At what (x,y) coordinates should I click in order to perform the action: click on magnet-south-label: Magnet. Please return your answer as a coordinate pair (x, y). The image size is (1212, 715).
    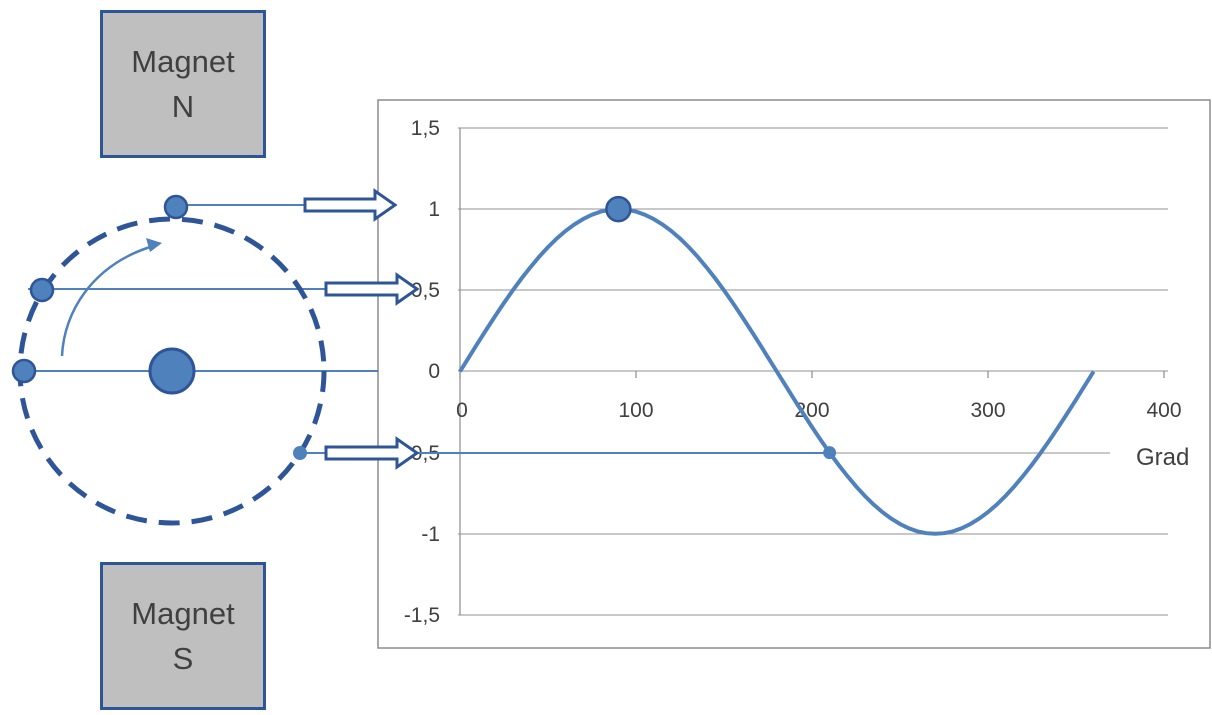
    Looking at the image, I should click on (183, 613).